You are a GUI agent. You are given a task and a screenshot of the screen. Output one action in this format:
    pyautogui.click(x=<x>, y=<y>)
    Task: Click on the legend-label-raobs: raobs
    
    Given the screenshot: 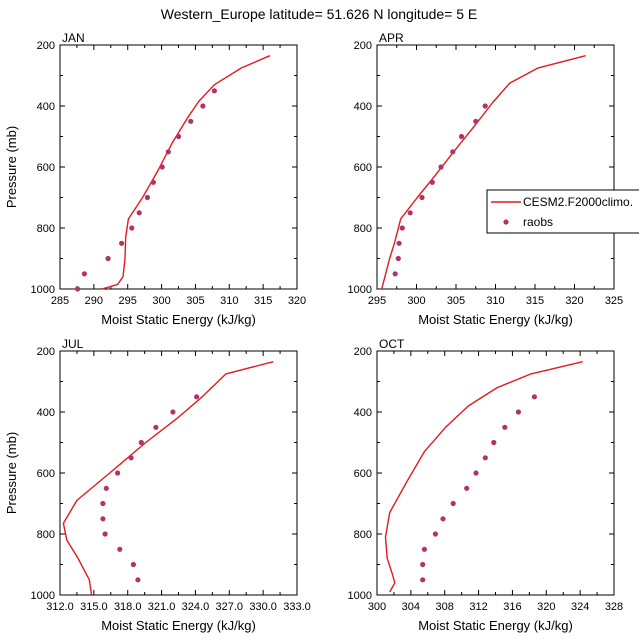 What is the action you would take?
    pyautogui.click(x=538, y=222)
    